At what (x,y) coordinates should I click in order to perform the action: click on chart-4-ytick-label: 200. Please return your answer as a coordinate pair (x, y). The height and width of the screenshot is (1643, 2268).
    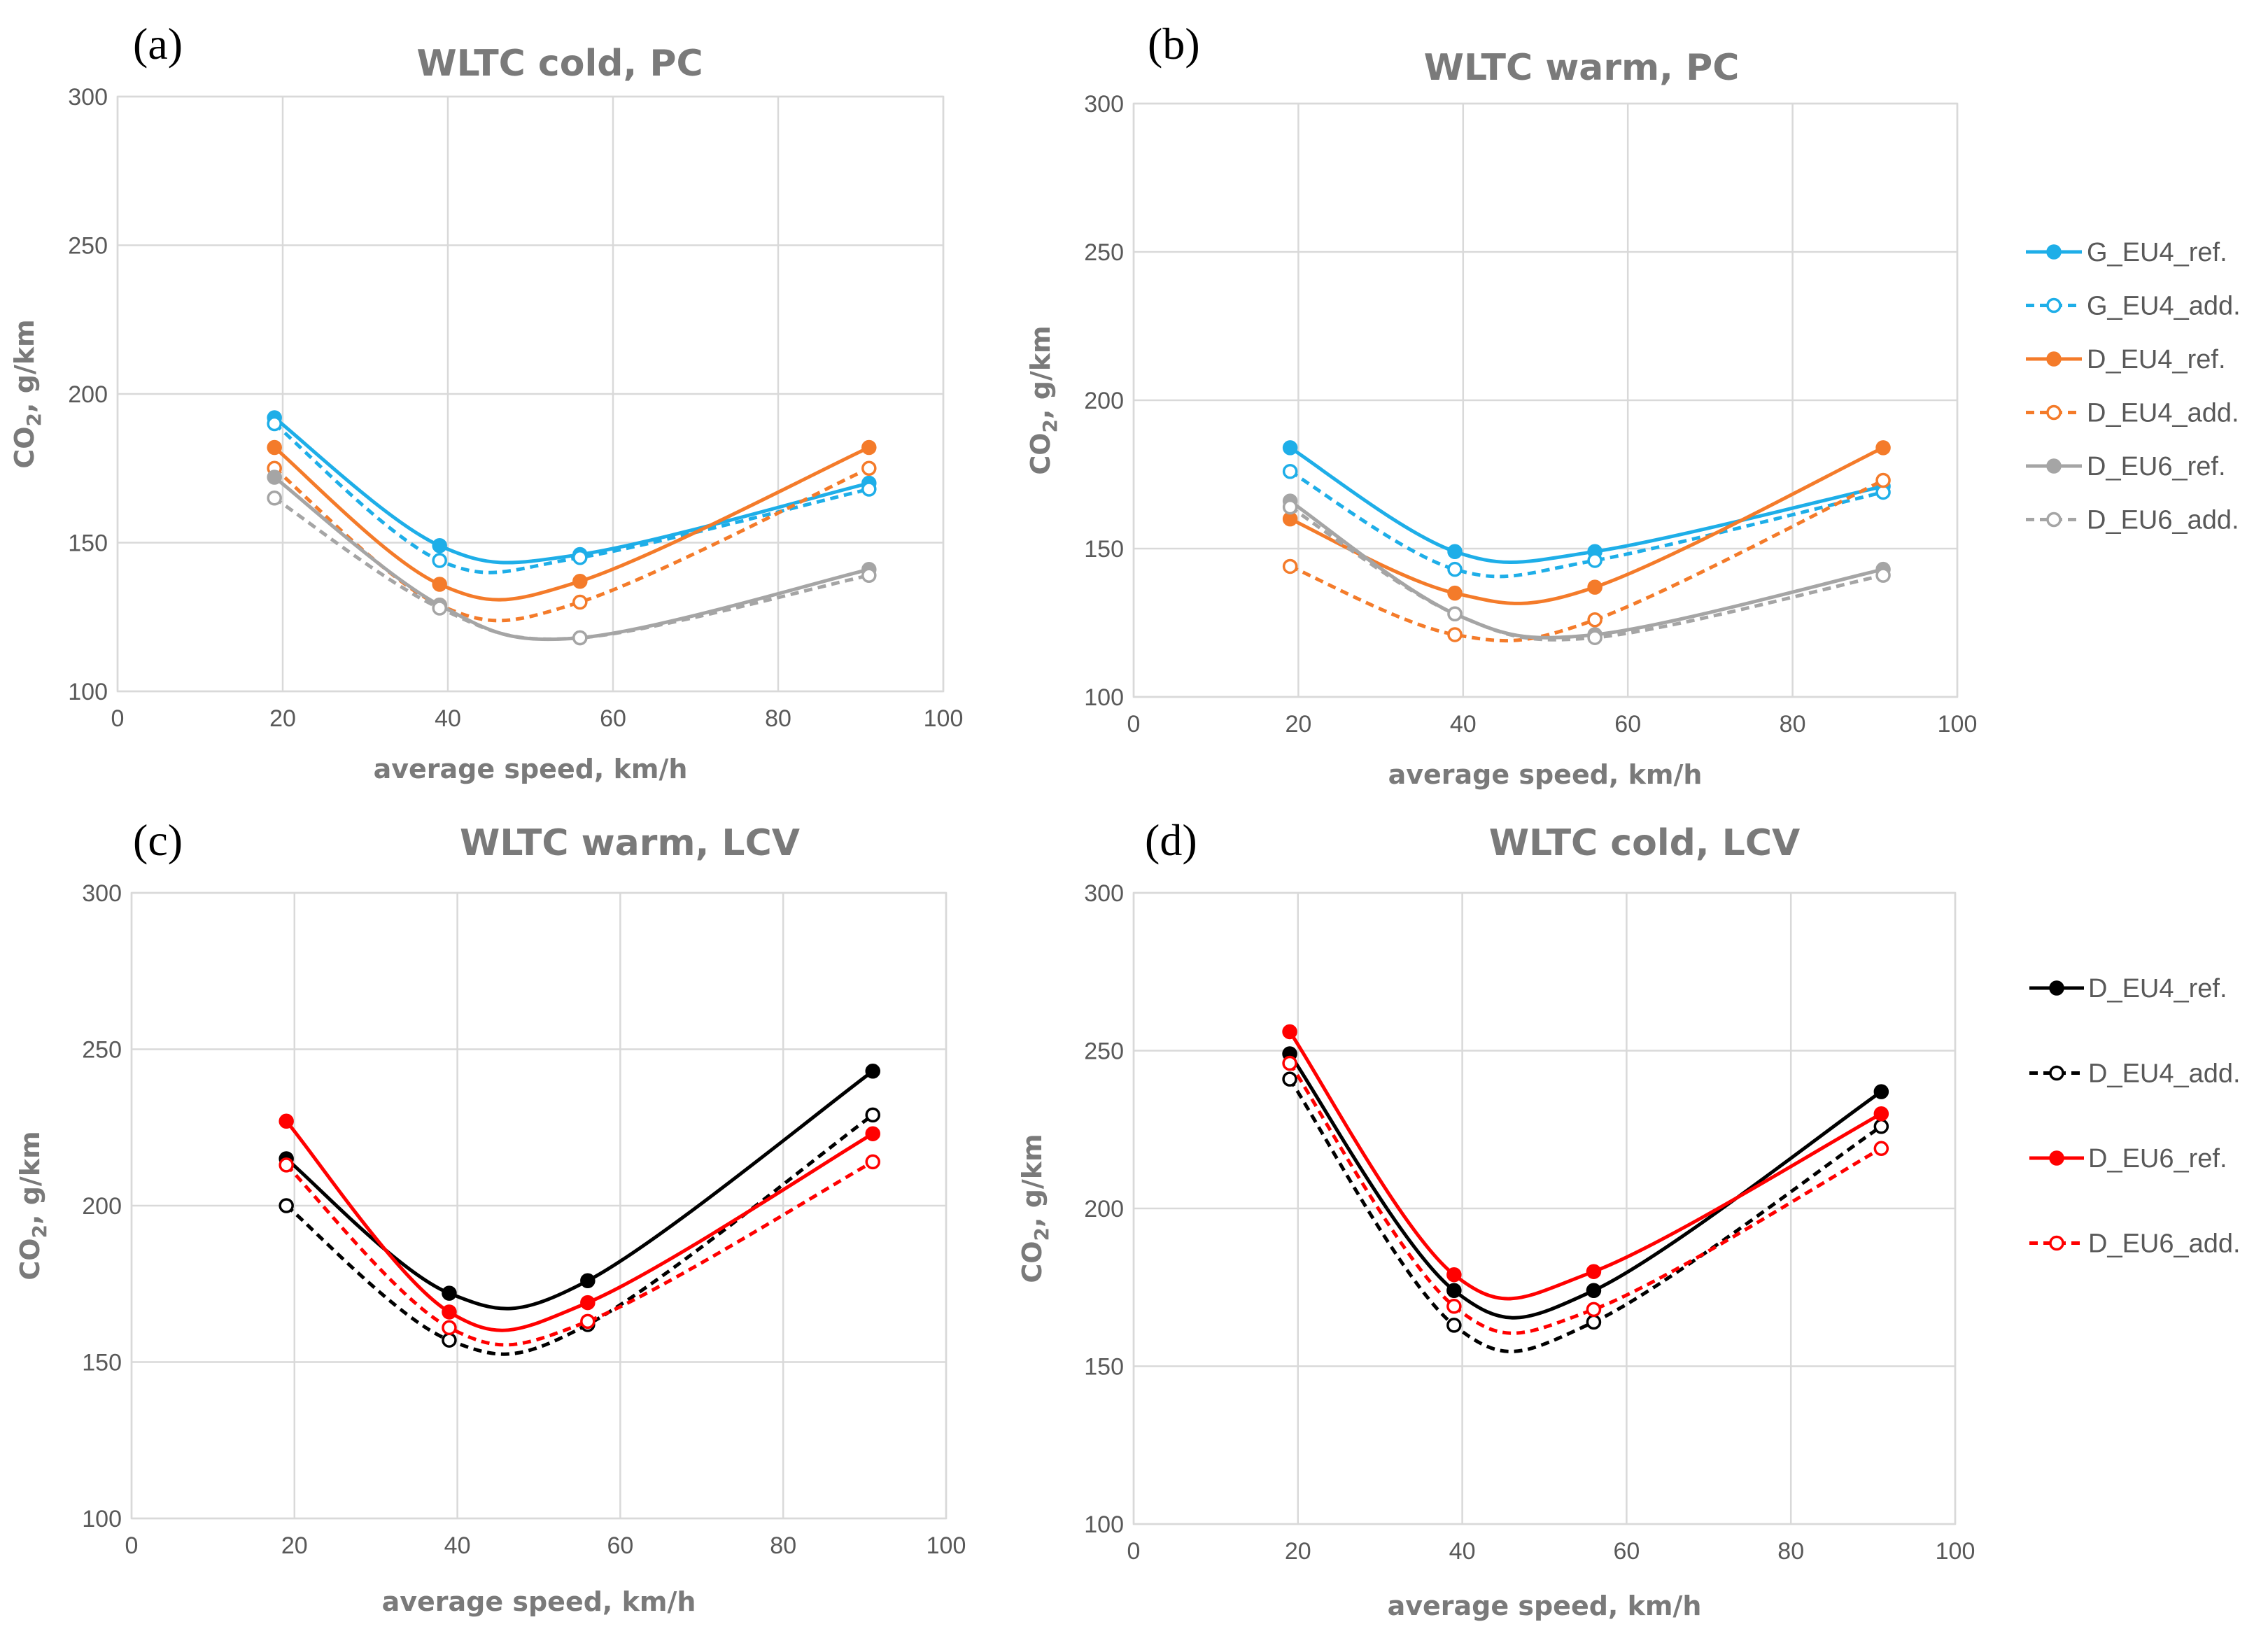
    Looking at the image, I should click on (1104, 1209).